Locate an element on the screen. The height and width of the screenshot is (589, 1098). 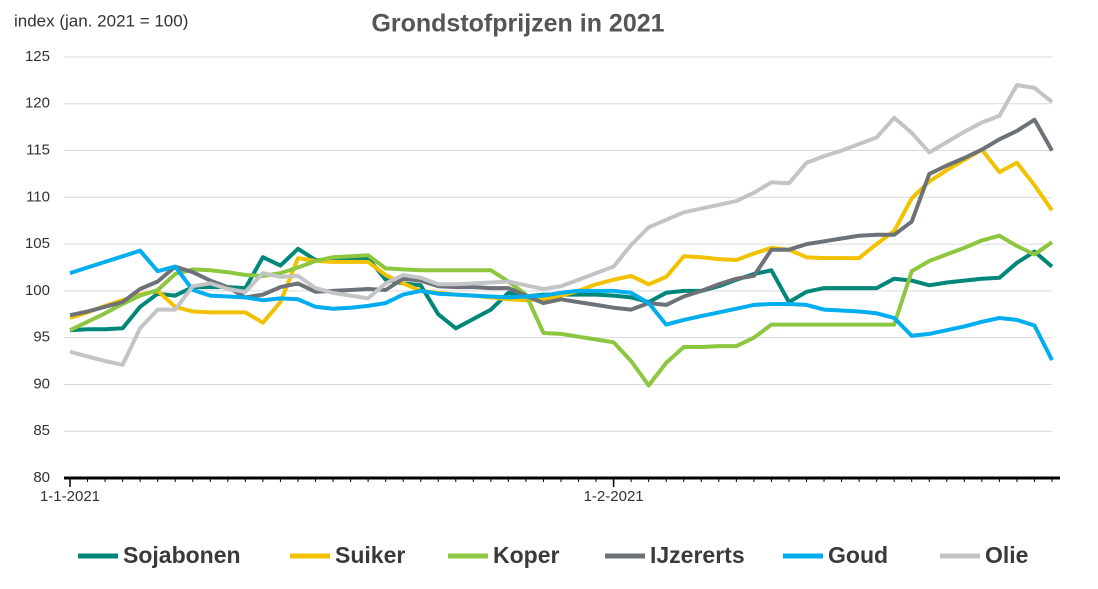
y-tick-label: 125 is located at coordinates (37, 56).